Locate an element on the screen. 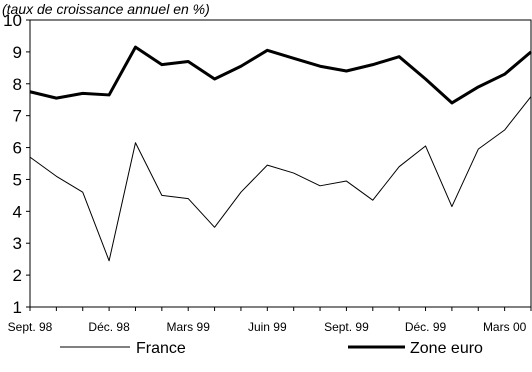 This screenshot has height=372, width=532. y-tick-label: 8 is located at coordinates (17, 84).